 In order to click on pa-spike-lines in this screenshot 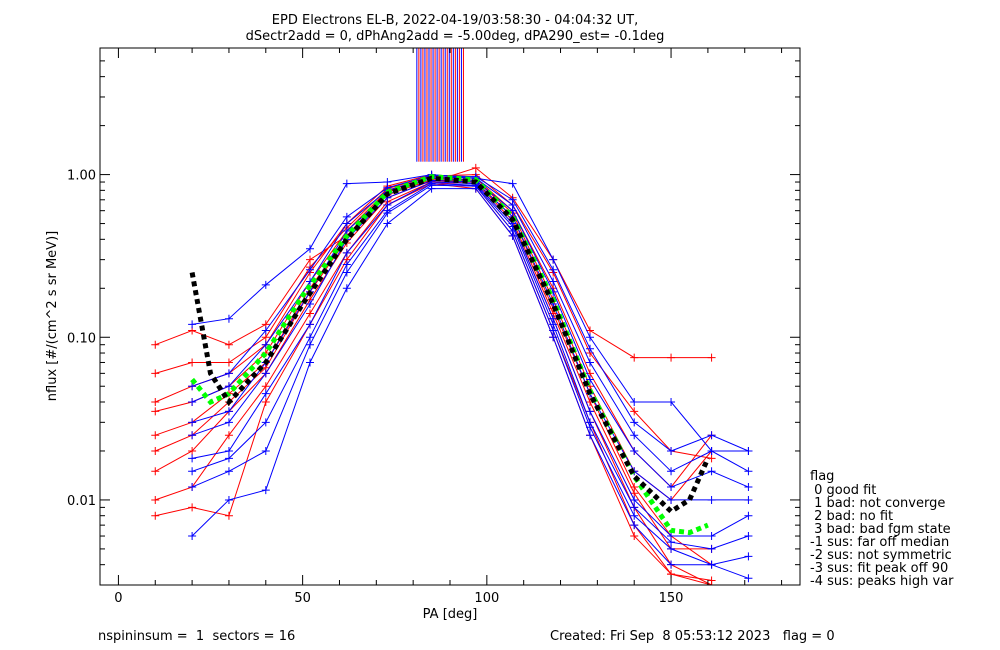, I will do `click(440, 105)`.